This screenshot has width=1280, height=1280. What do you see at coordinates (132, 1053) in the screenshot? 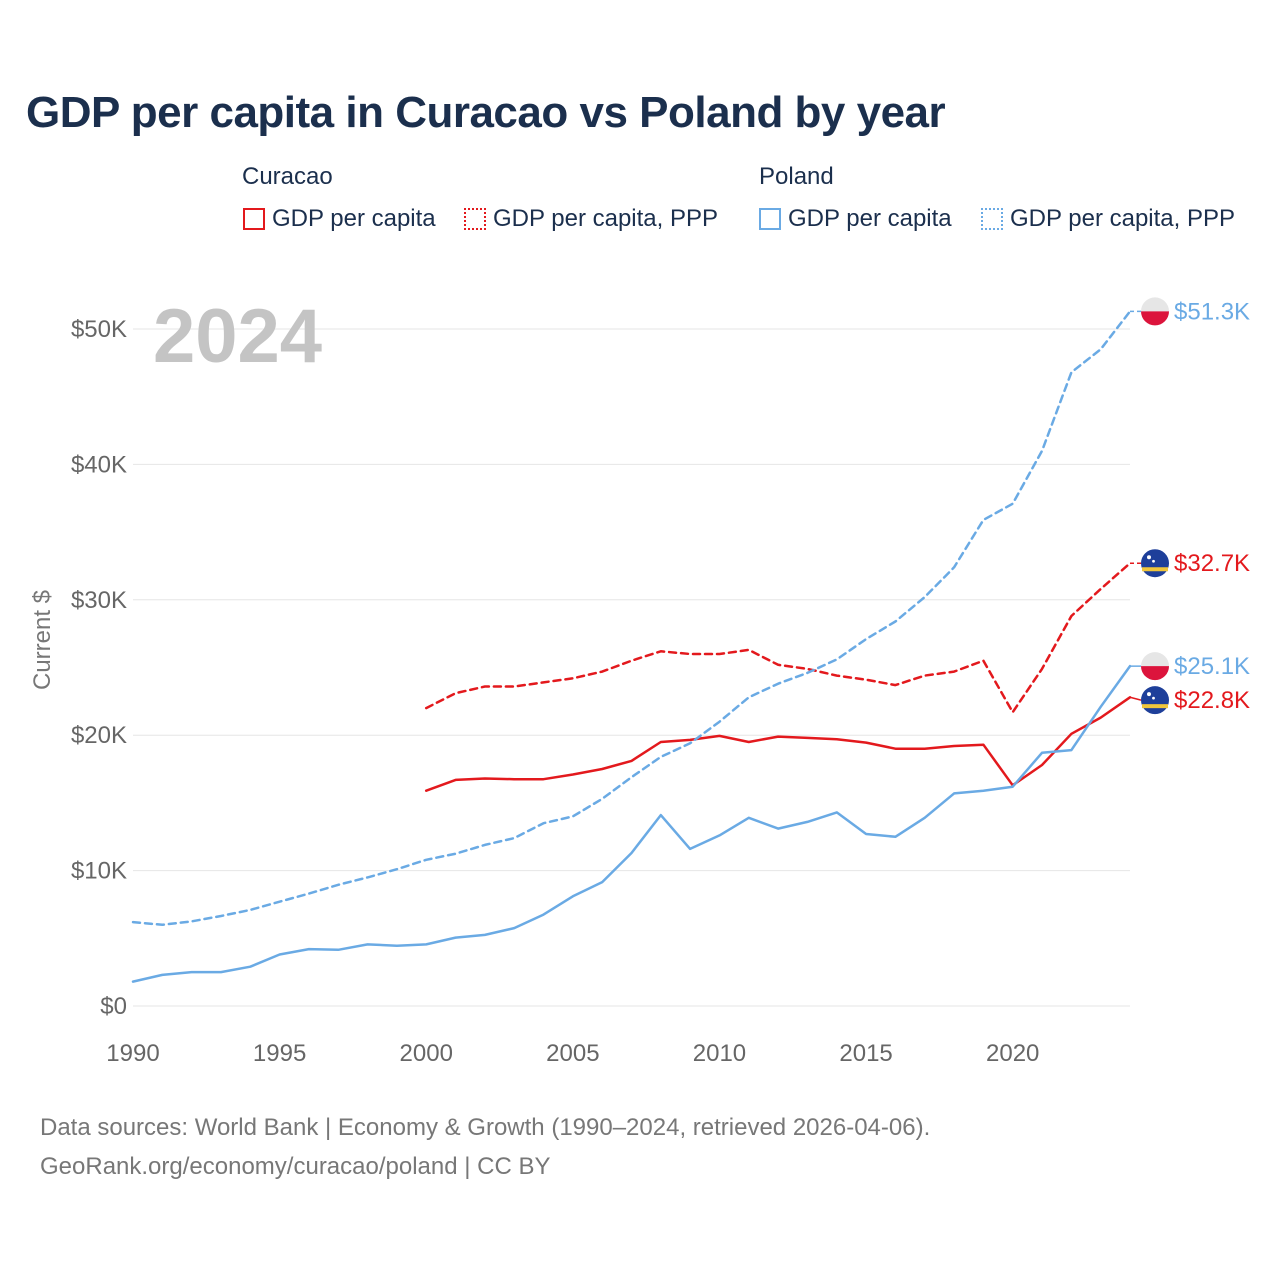
I see `x-tick-label: 1990` at bounding box center [132, 1053].